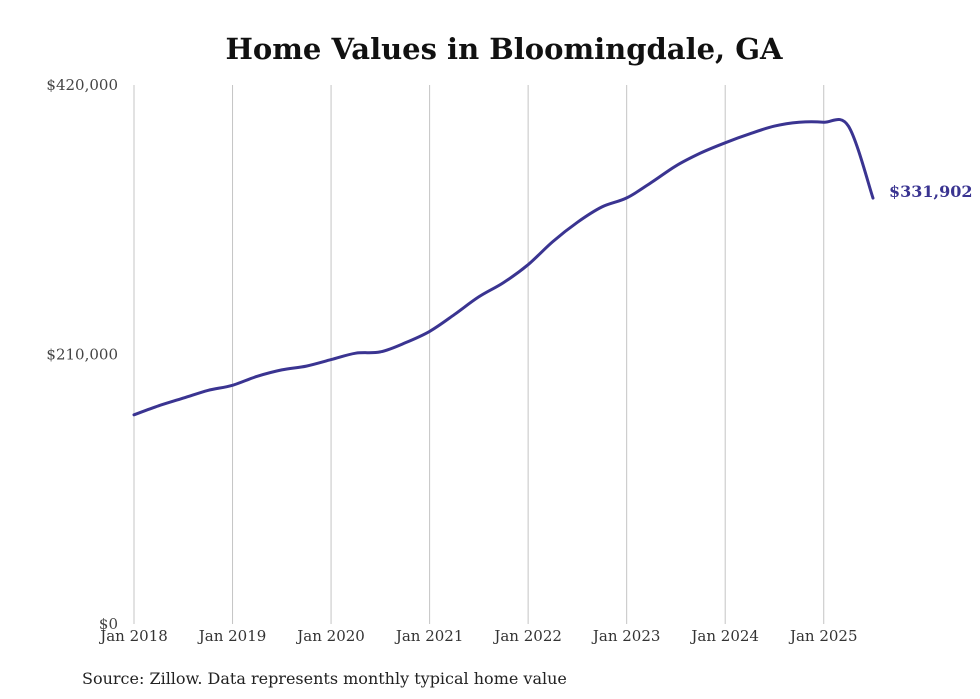 This screenshot has width=980, height=699. I want to click on x-tick-label: Jan 2018, so click(133, 636).